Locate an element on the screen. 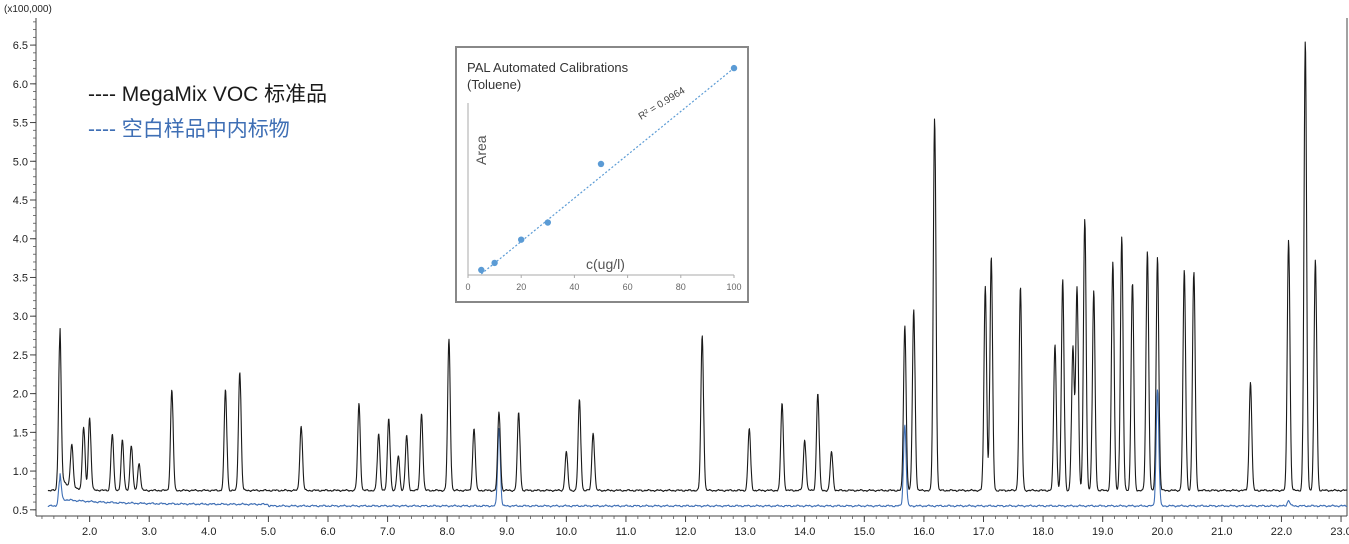 The height and width of the screenshot is (544, 1349). x-tick-label: 8.0 is located at coordinates (447, 532).